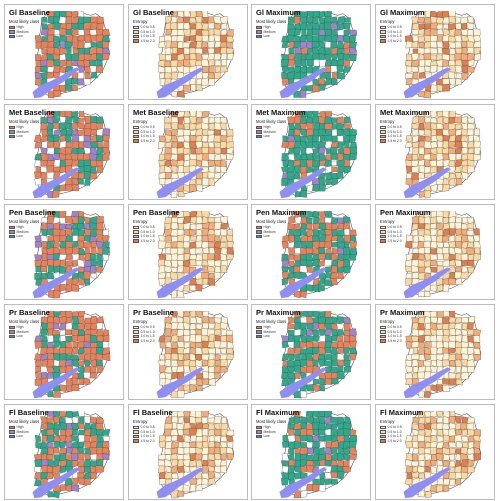  Describe the element at coordinates (267, 227) in the screenshot. I see `legend-label: High` at that location.